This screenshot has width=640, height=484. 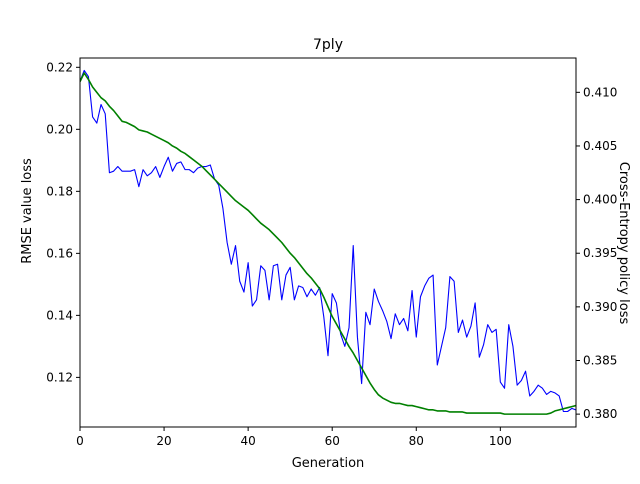 What do you see at coordinates (600, 200) in the screenshot?
I see `y2-tick-label: 0.400` at bounding box center [600, 200].